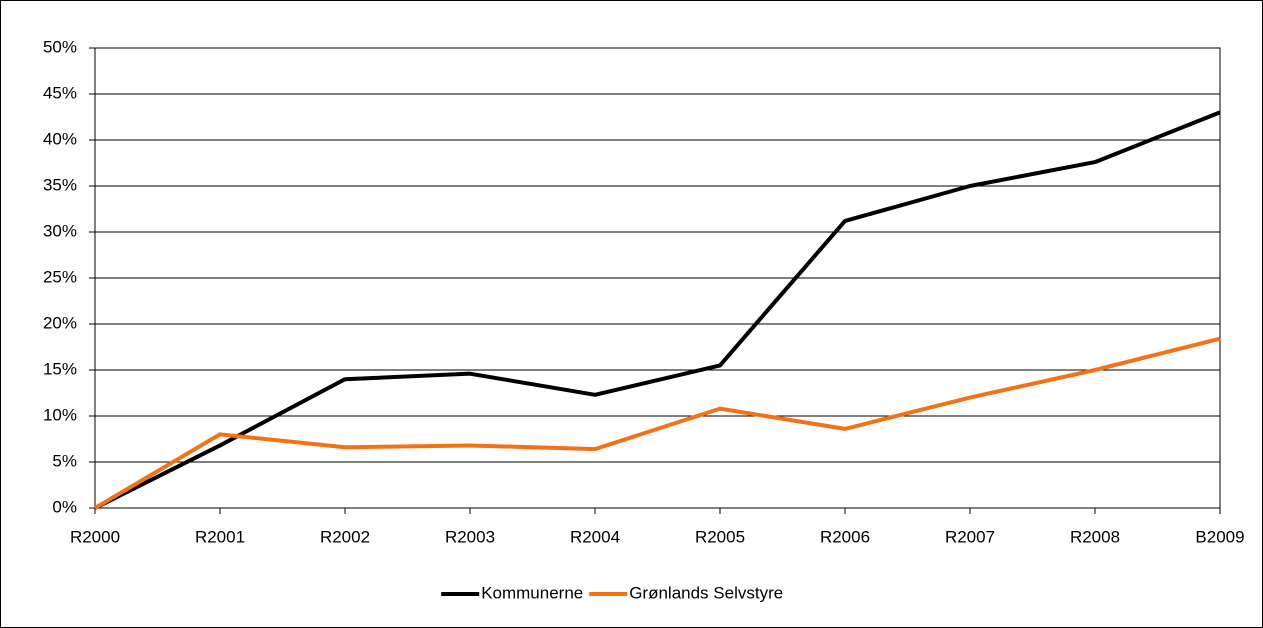  What do you see at coordinates (470, 536) in the screenshot?
I see `x-tick-label: R2003` at bounding box center [470, 536].